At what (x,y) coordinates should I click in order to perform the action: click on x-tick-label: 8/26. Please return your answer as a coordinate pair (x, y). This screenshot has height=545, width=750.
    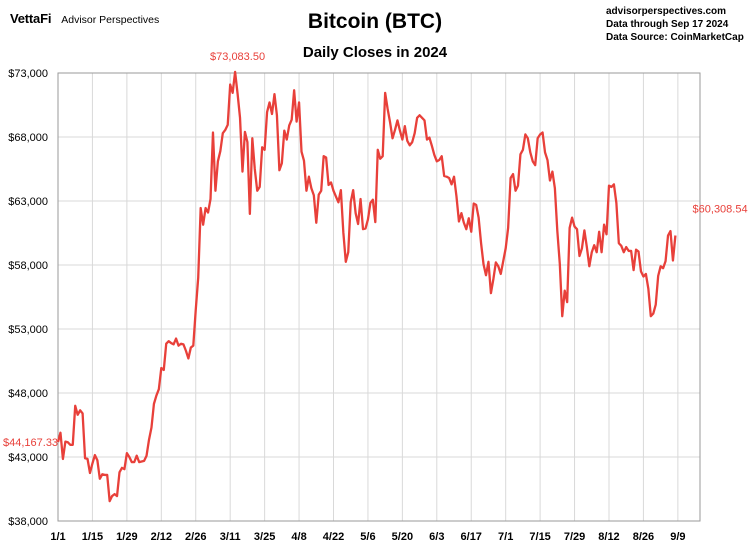
    Looking at the image, I should click on (643, 537).